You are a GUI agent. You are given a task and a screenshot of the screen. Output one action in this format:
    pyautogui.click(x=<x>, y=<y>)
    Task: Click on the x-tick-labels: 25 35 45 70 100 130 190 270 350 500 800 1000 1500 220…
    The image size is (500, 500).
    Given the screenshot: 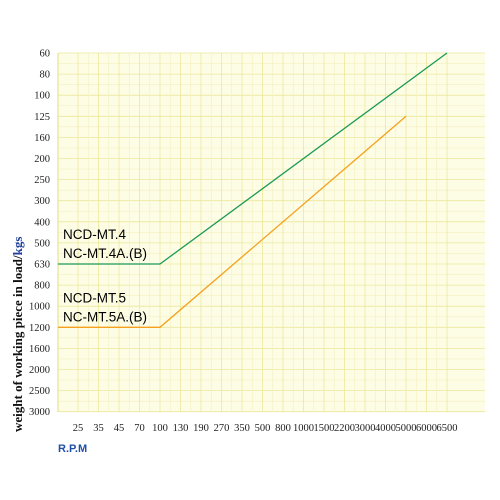 What is the action you would take?
    pyautogui.click(x=265, y=428)
    